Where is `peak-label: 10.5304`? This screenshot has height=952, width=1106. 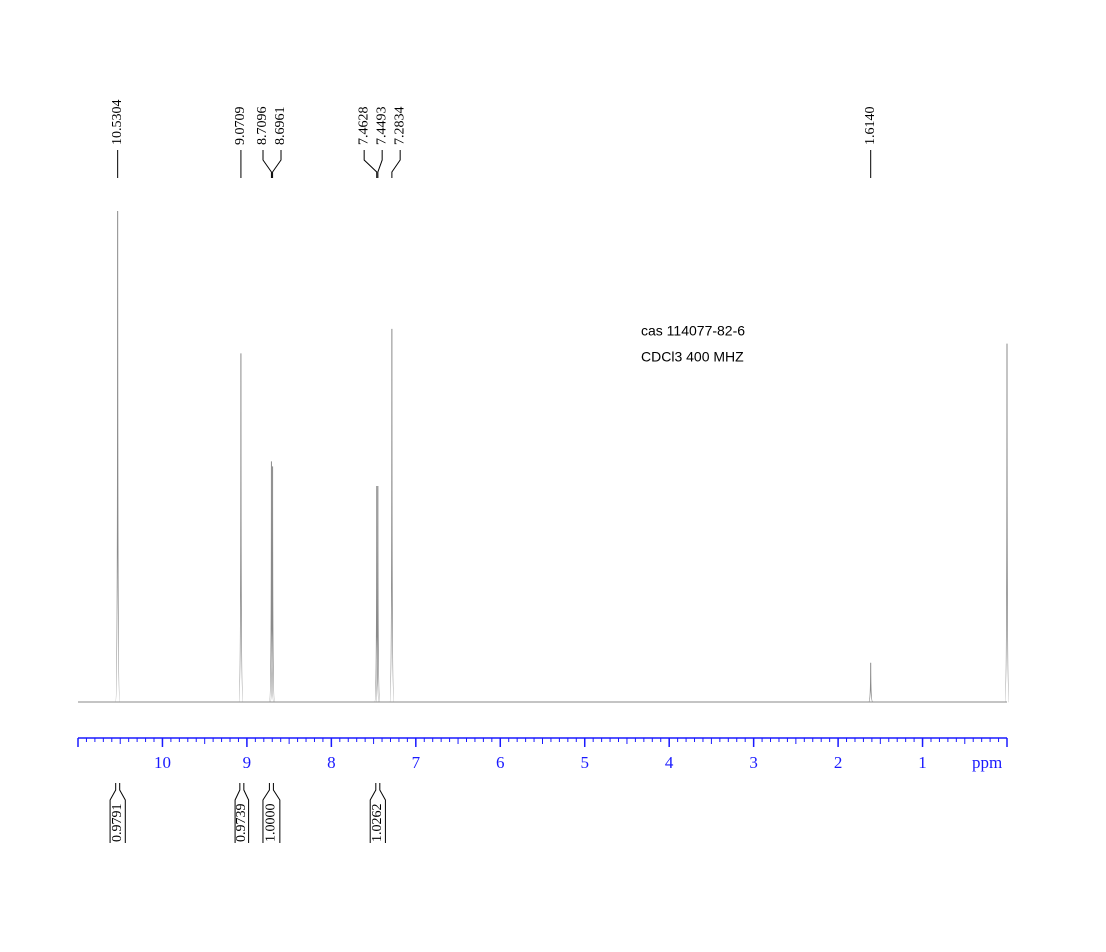 peak-label: 10.5304 is located at coordinates (117, 123).